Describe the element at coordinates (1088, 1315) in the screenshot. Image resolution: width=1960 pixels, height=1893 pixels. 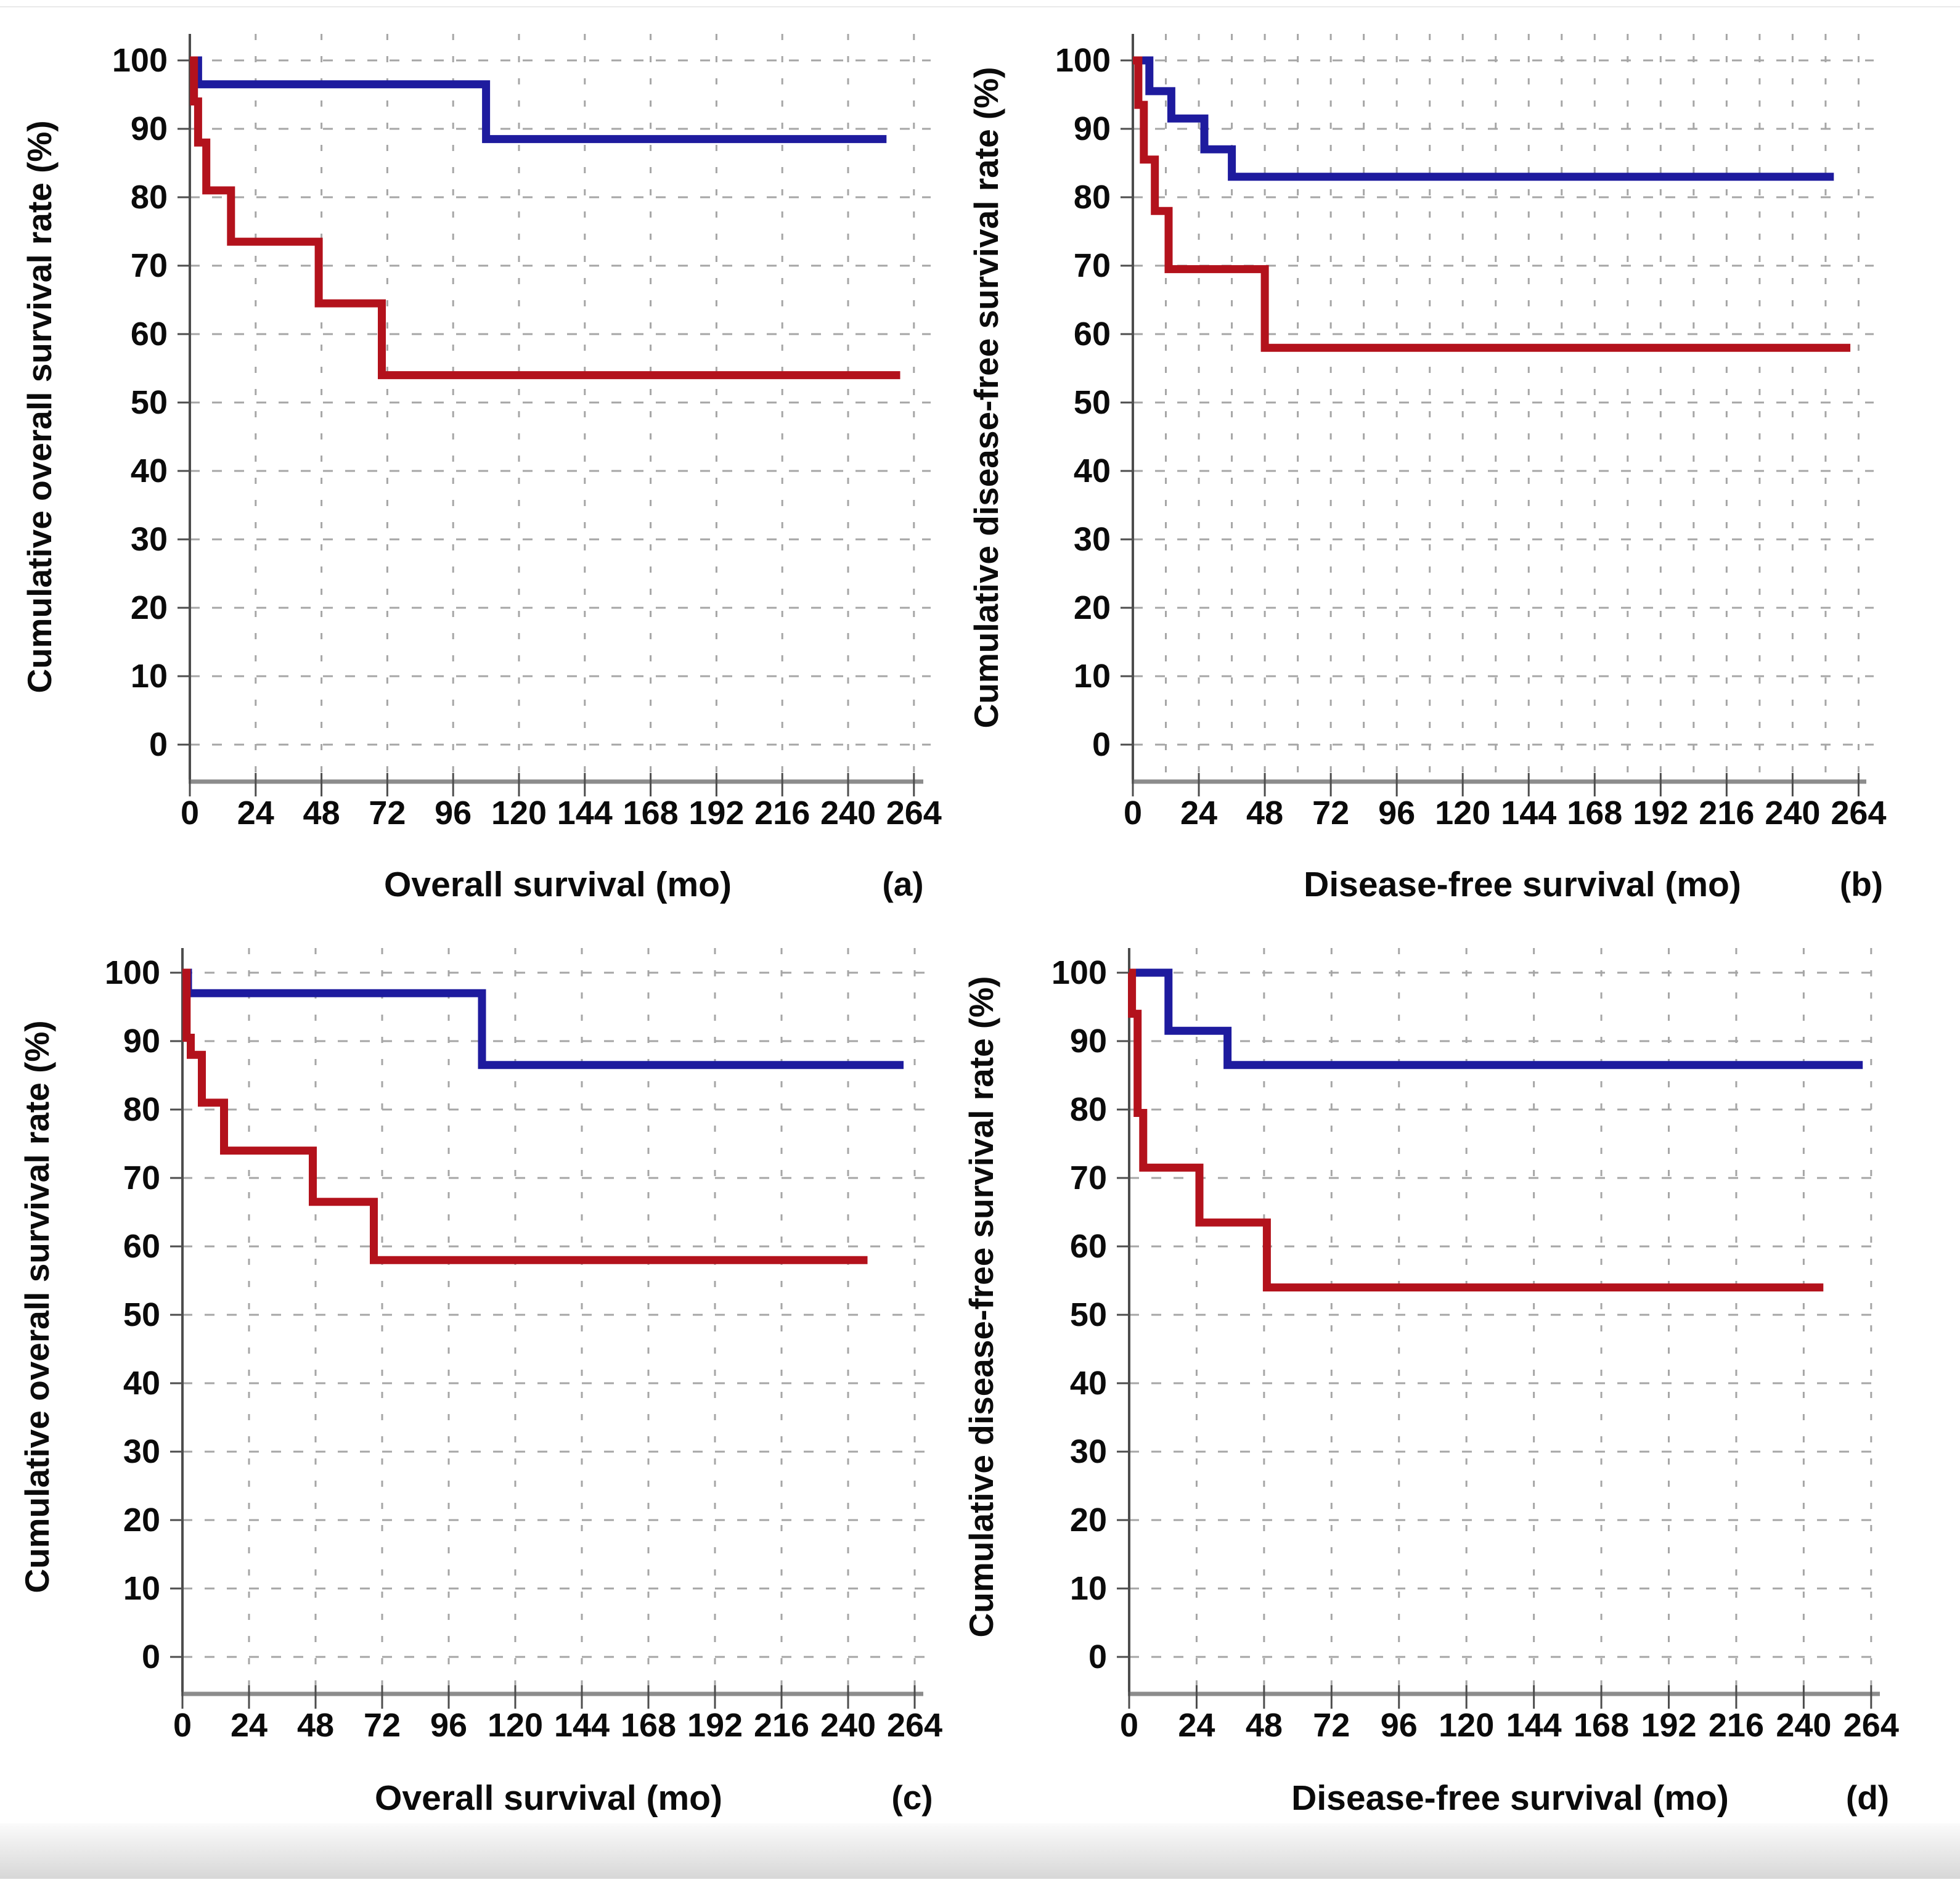
I see `y-tick-label-d-50: 50` at that location.